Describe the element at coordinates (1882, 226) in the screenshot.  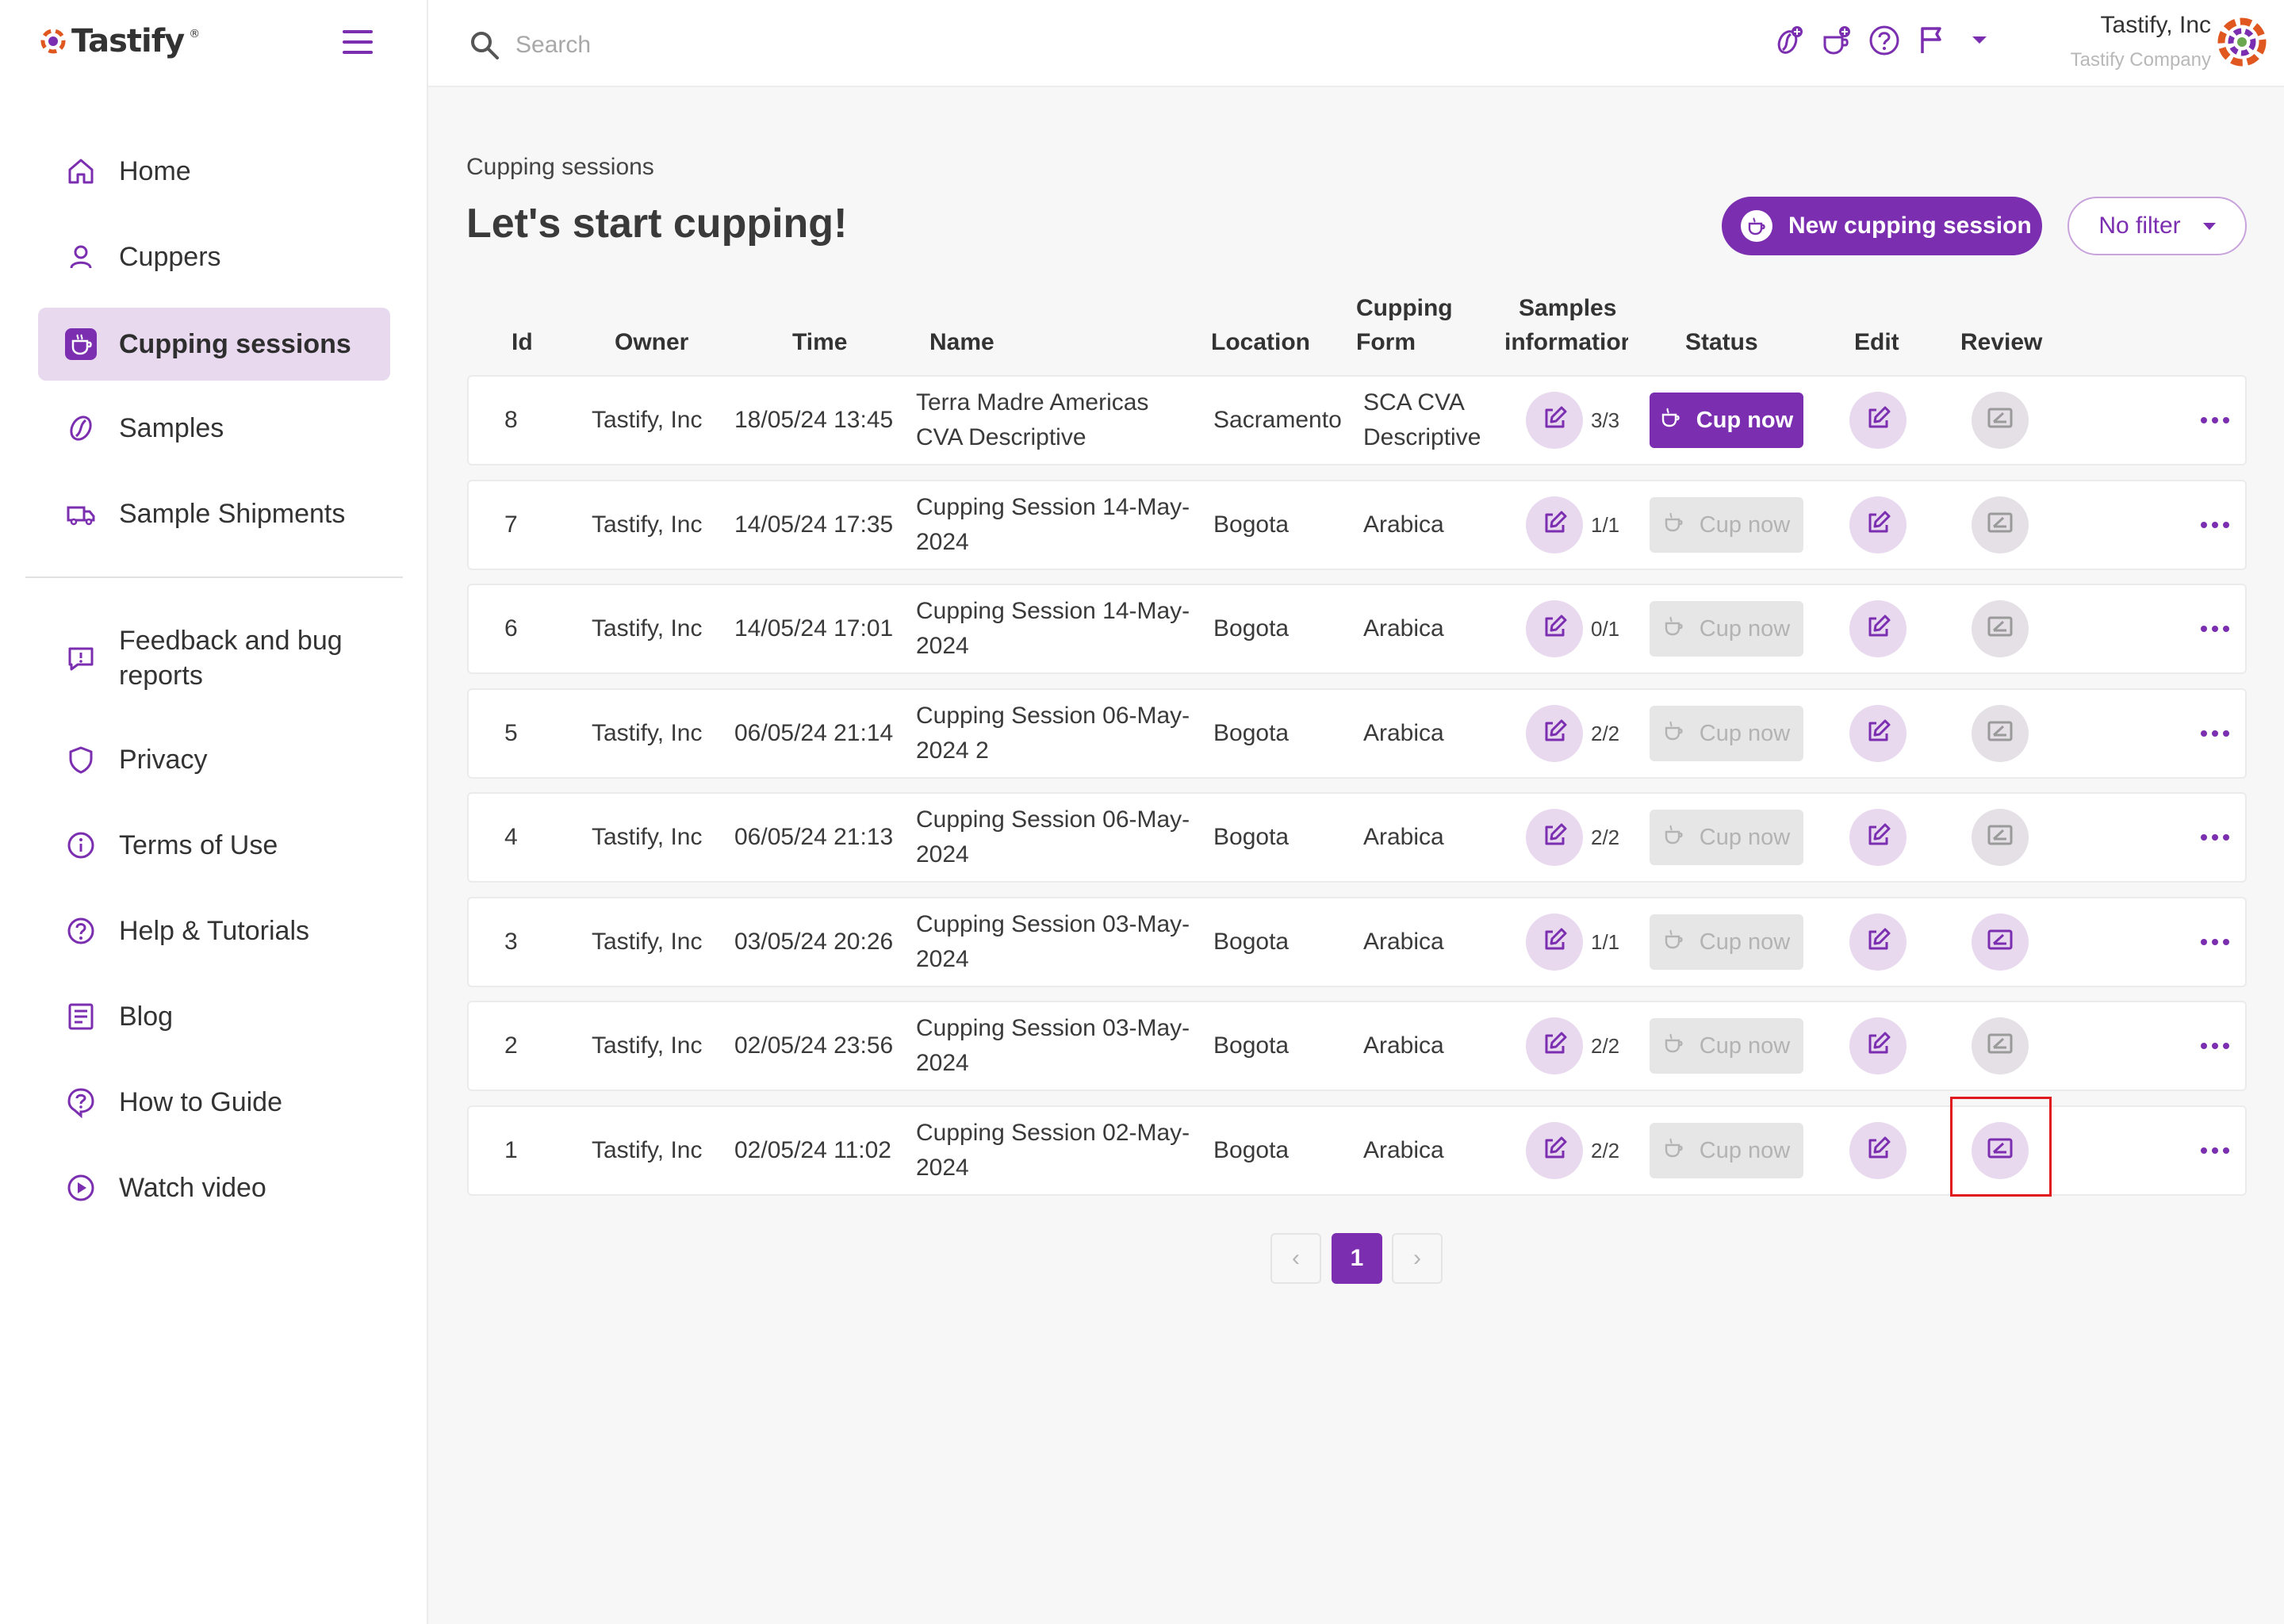
I see `new-cupping-session-button: New cupping session` at that location.